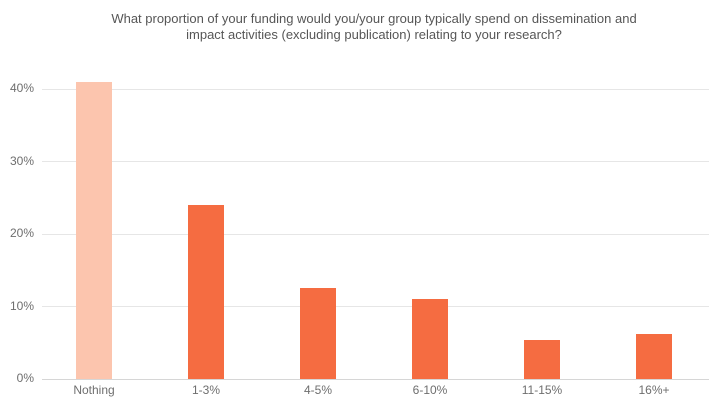  Describe the element at coordinates (205, 390) in the screenshot. I see `x-tick-label-1-3pct: 1-3%` at that location.